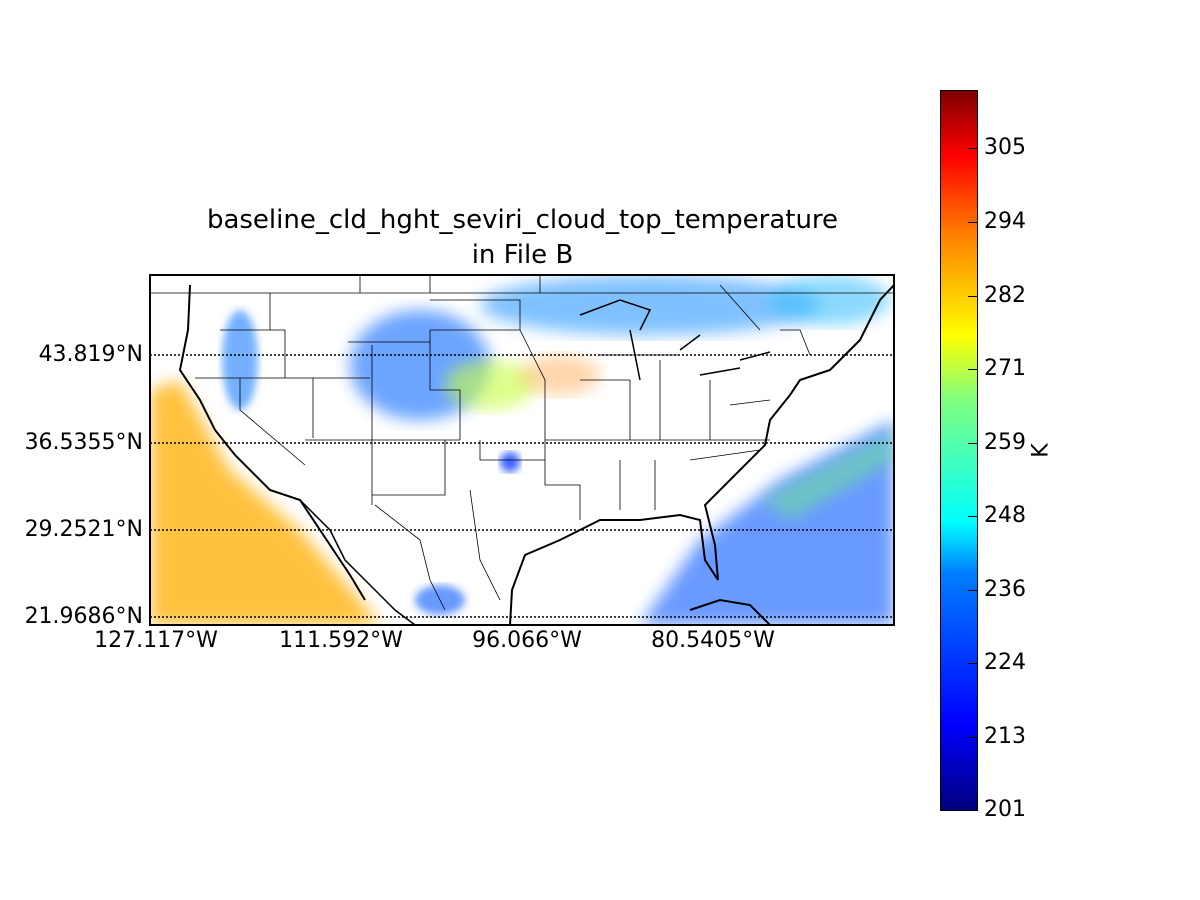  What do you see at coordinates (341, 640) in the screenshot?
I see `lon-label: 111.592°W` at bounding box center [341, 640].